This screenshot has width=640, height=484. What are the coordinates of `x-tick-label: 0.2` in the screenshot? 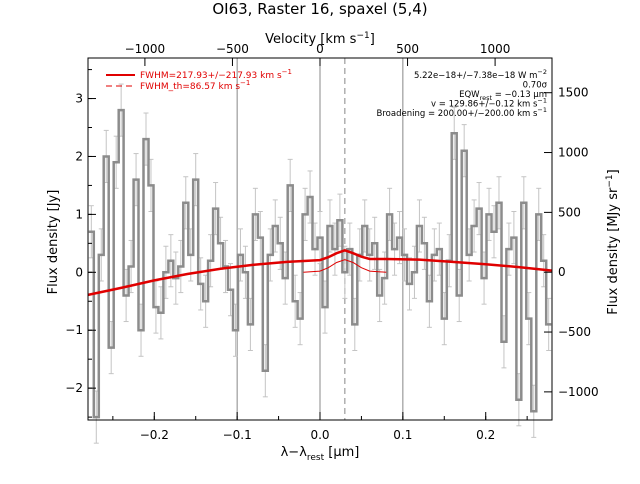 It's located at (485, 435).